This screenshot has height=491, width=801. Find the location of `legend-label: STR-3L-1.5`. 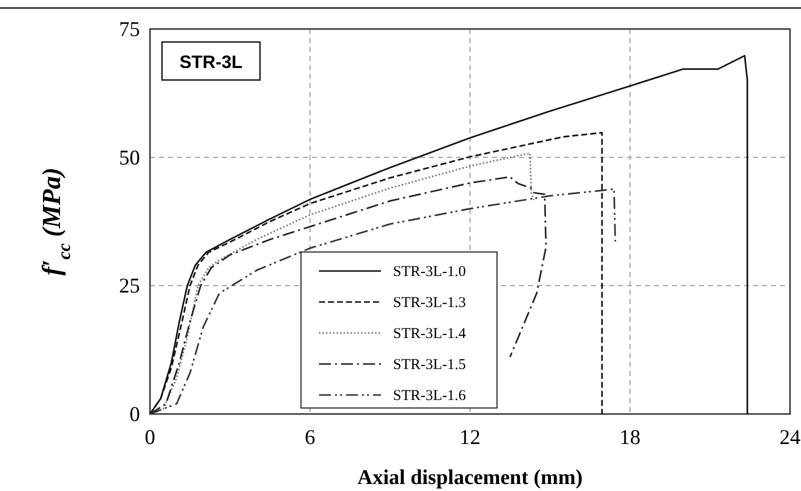

legend-label: STR-3L-1.5 is located at coordinates (429, 365).